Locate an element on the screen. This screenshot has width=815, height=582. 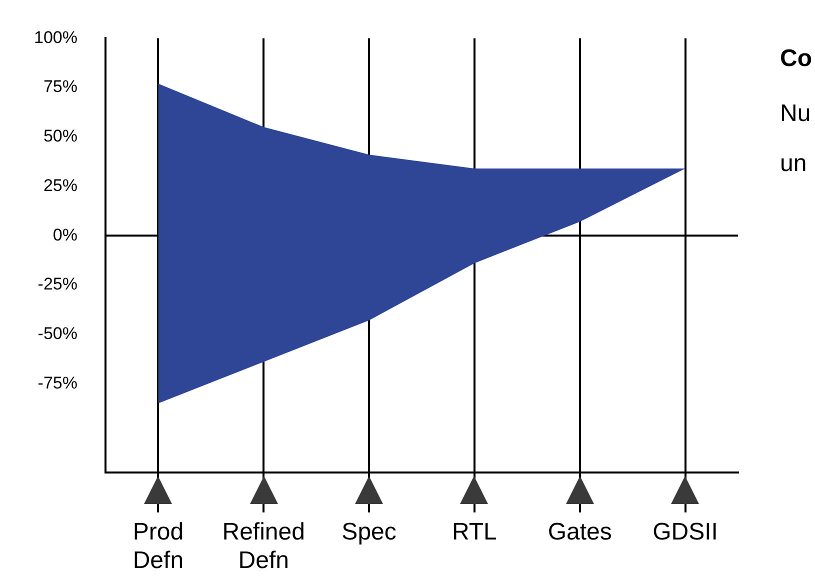
y-tick-label: -75% is located at coordinates (58, 382).